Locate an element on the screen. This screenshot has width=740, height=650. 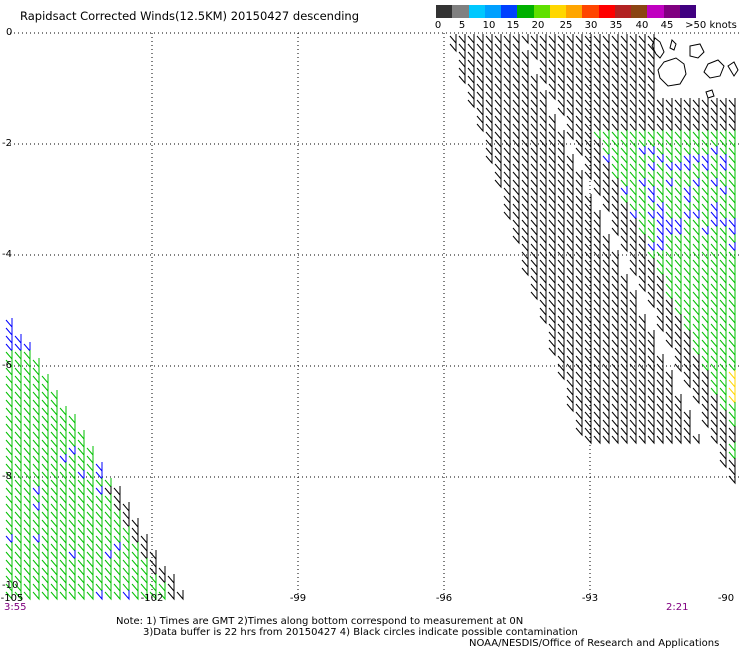
wind-speed-color-legend is located at coordinates (566, 11).